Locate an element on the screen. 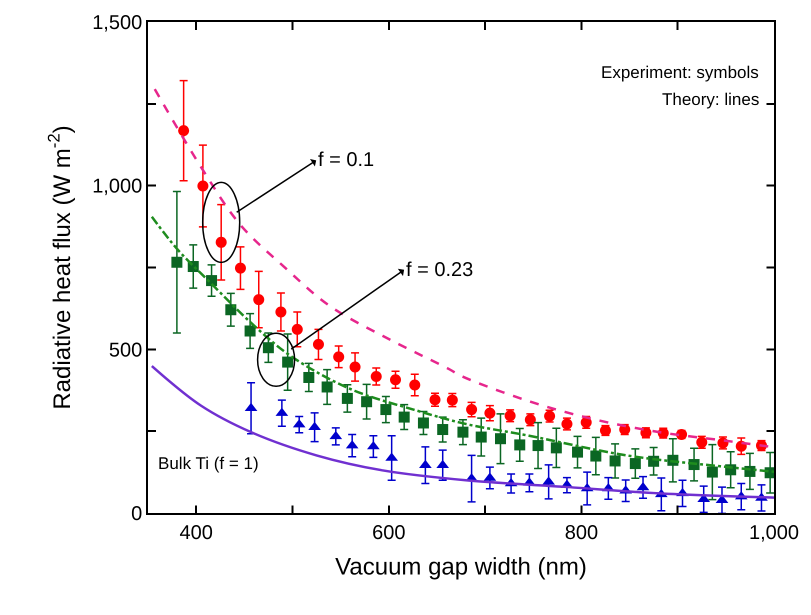  annotation: Experiment: symbols is located at coordinates (680, 72).